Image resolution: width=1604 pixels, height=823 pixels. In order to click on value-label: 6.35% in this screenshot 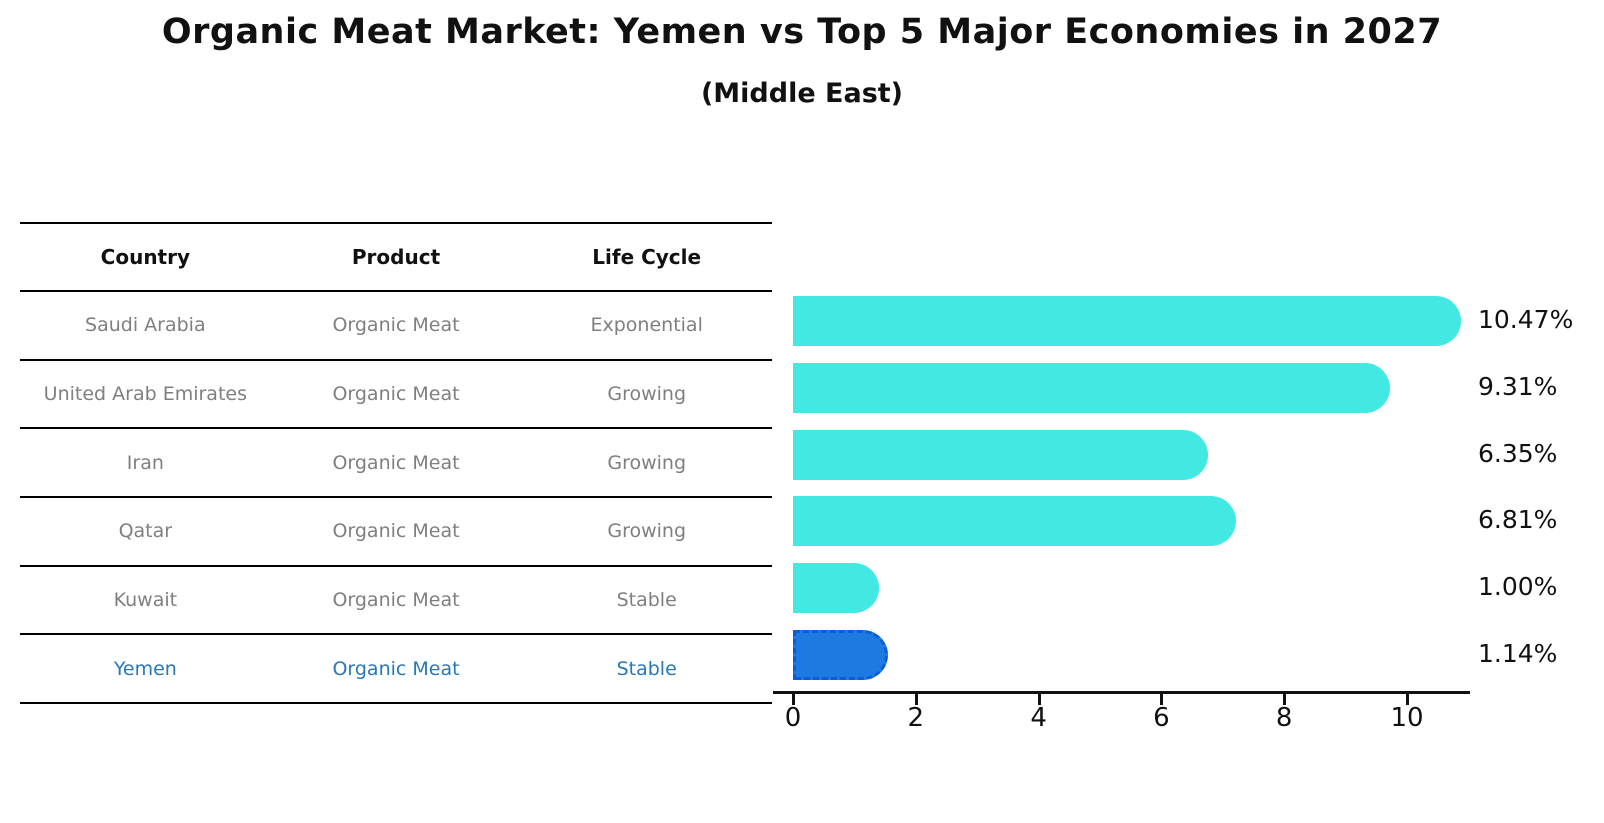, I will do `click(1518, 453)`.